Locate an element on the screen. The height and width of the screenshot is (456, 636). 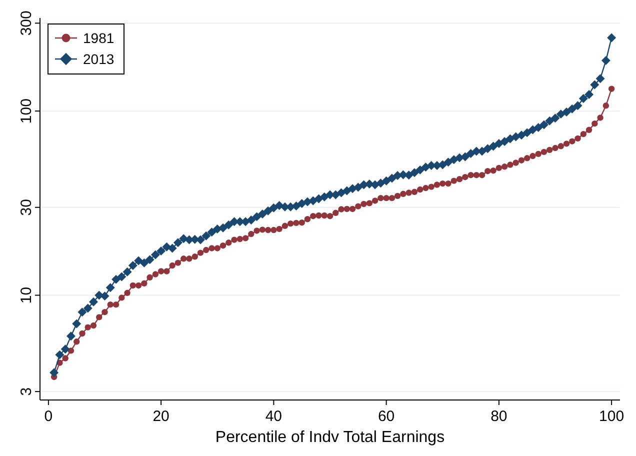
x-tick-label: 60 is located at coordinates (386, 416).